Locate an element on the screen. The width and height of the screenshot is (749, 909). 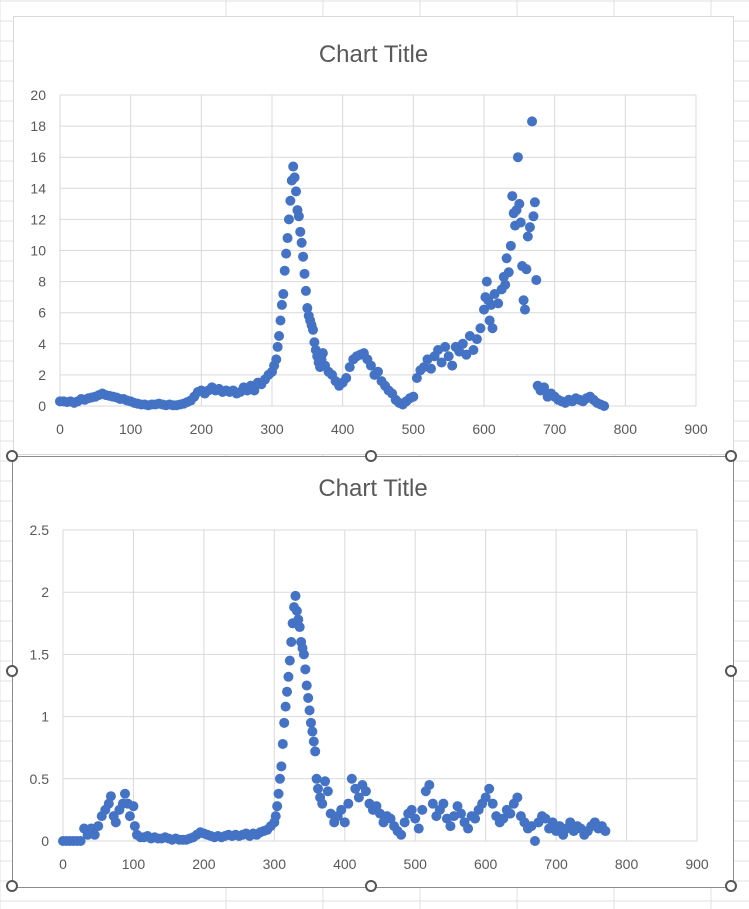
resize-handle-bottom-right is located at coordinates (731, 886).